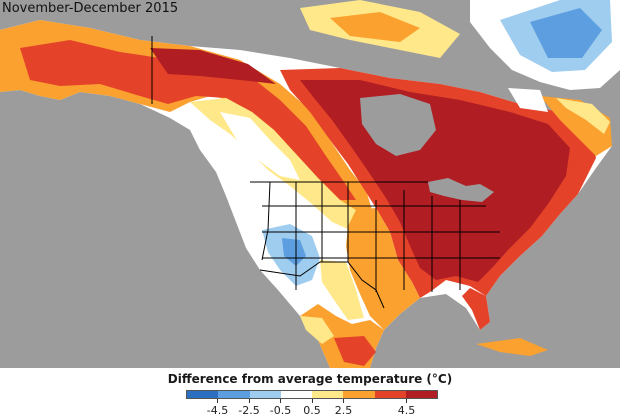 This screenshot has width=620, height=417. Describe the element at coordinates (343, 410) in the screenshot. I see `legend-tick-label: 2.5` at that location.